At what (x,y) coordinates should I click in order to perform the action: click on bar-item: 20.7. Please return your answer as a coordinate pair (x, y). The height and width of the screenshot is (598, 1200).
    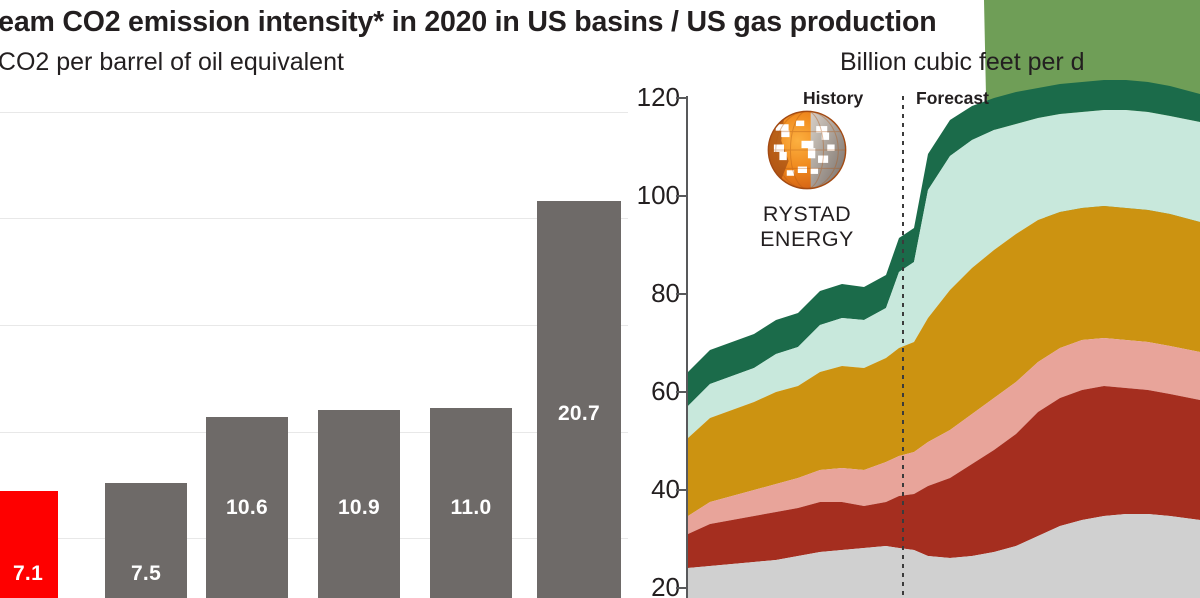
    Looking at the image, I should click on (579, 399).